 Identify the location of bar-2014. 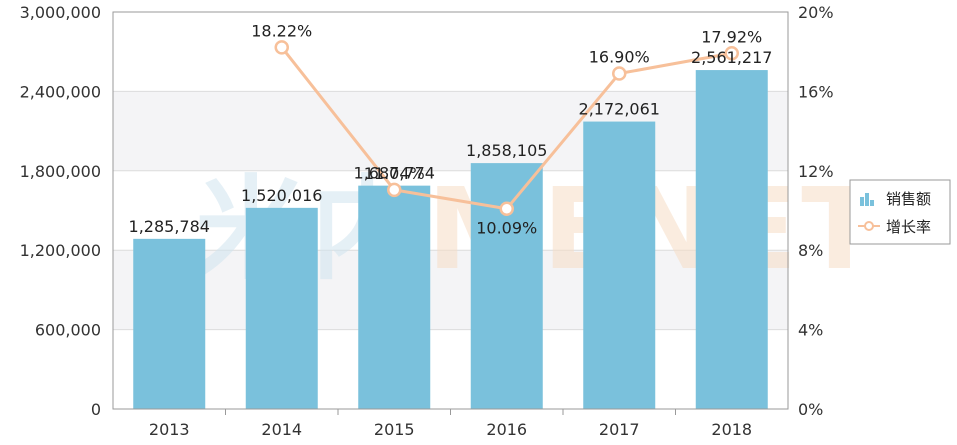
(281, 308).